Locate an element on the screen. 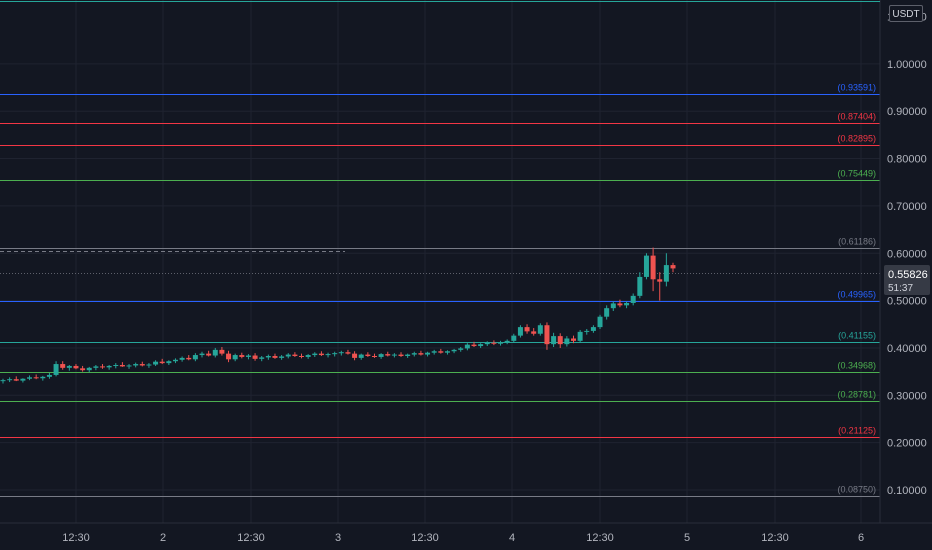  time-tick-label: 12:30 is located at coordinates (76, 538).